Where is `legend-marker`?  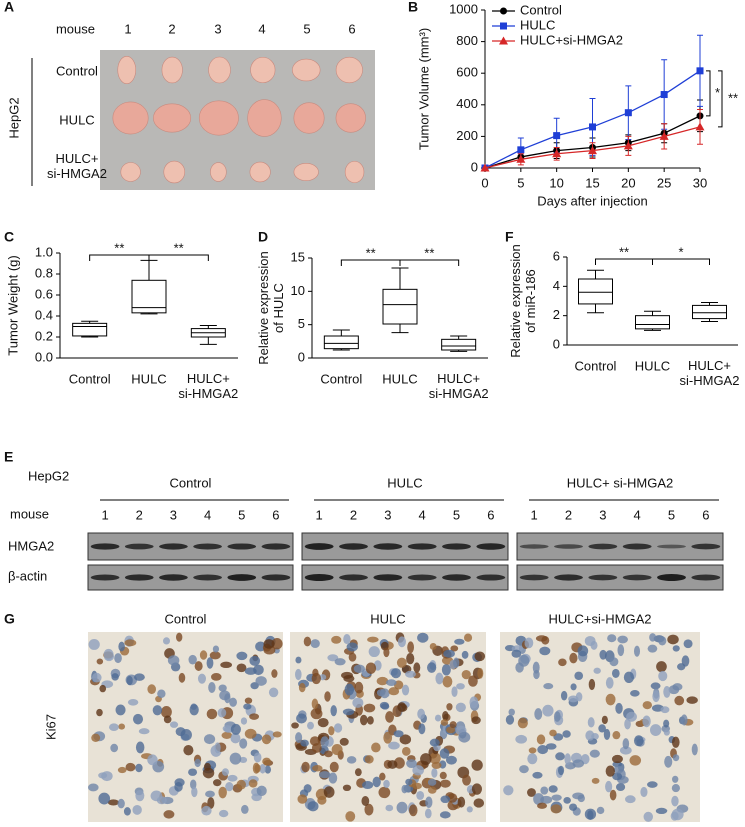
legend-marker is located at coordinates (503, 26).